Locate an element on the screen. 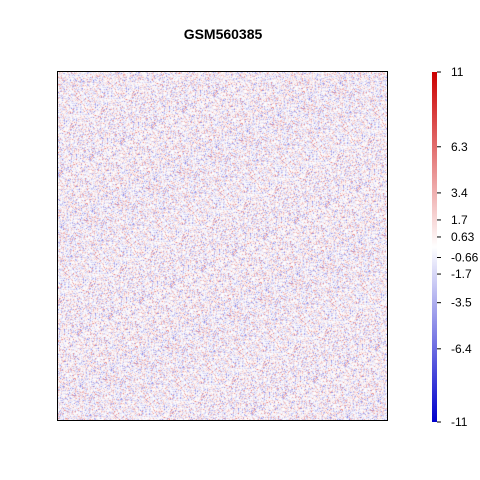 The height and width of the screenshot is (480, 480). chart-title: GSM560385 is located at coordinates (223, 34).